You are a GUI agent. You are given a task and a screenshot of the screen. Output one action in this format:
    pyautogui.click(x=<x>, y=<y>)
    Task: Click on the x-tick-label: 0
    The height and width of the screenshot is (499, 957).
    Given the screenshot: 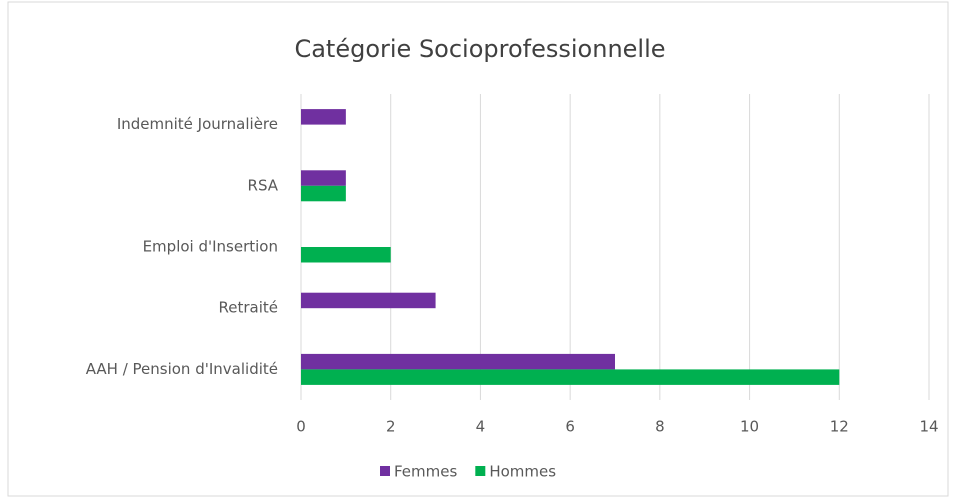 What is the action you would take?
    pyautogui.click(x=301, y=427)
    